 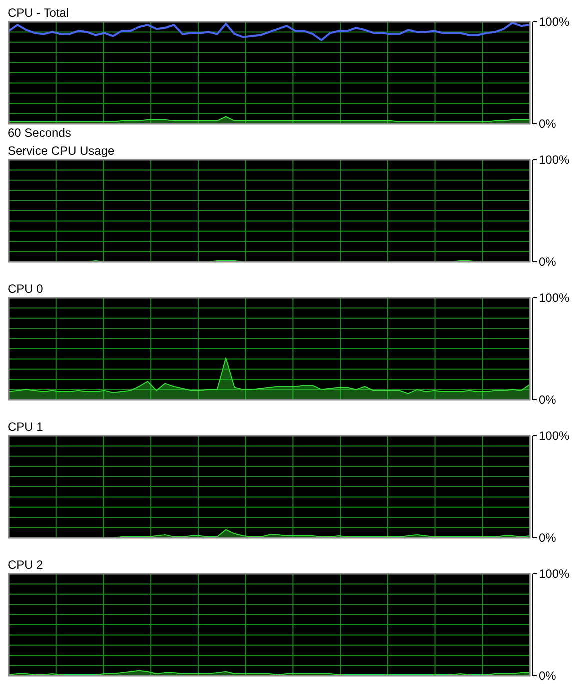 I want to click on line-series, so click(x=269, y=32).